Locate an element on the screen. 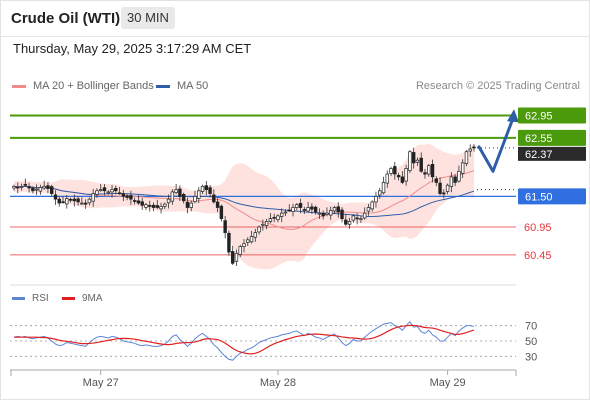  ma50-legend-label: MA 50 is located at coordinates (193, 86).